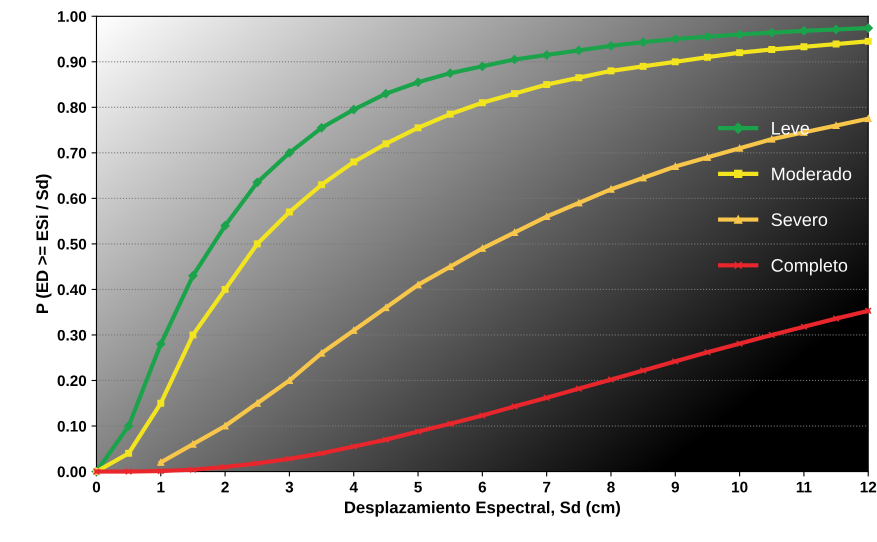 The width and height of the screenshot is (877, 542). Describe the element at coordinates (96, 487) in the screenshot. I see `x-tick-label: 0` at that location.